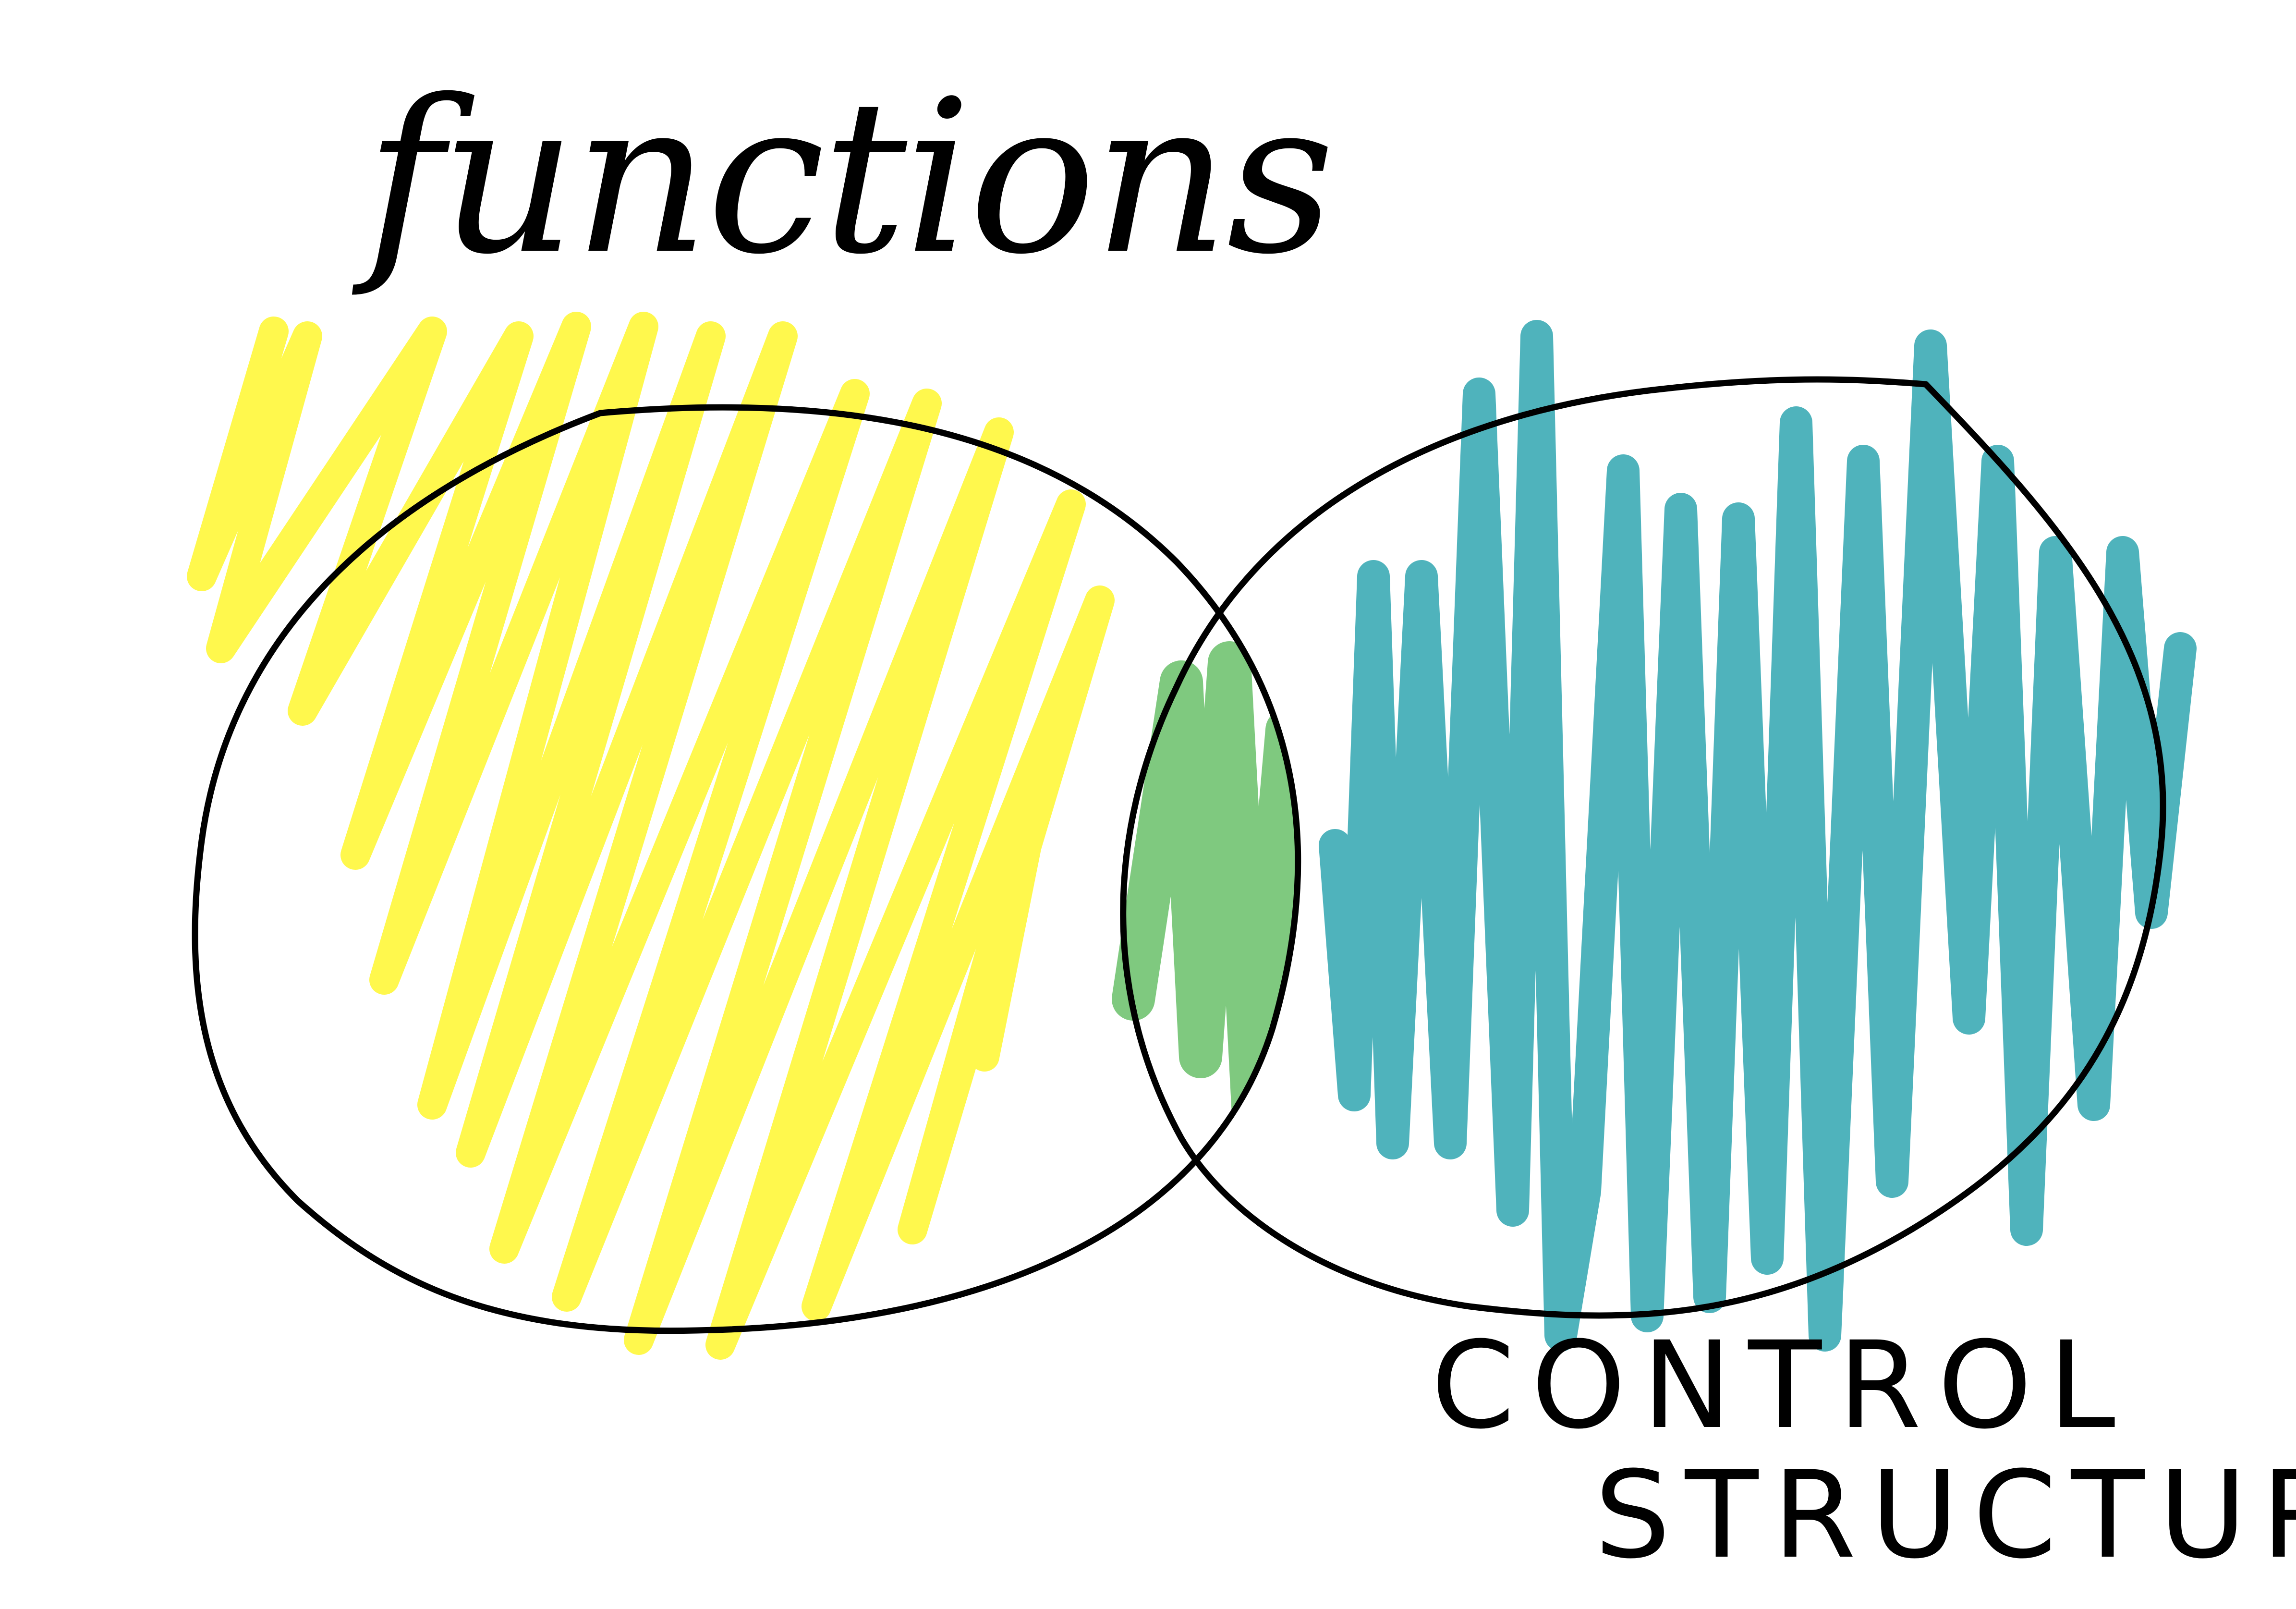  What do you see at coordinates (1782, 1385) in the screenshot?
I see `control-label: CONTROL` at bounding box center [1782, 1385].